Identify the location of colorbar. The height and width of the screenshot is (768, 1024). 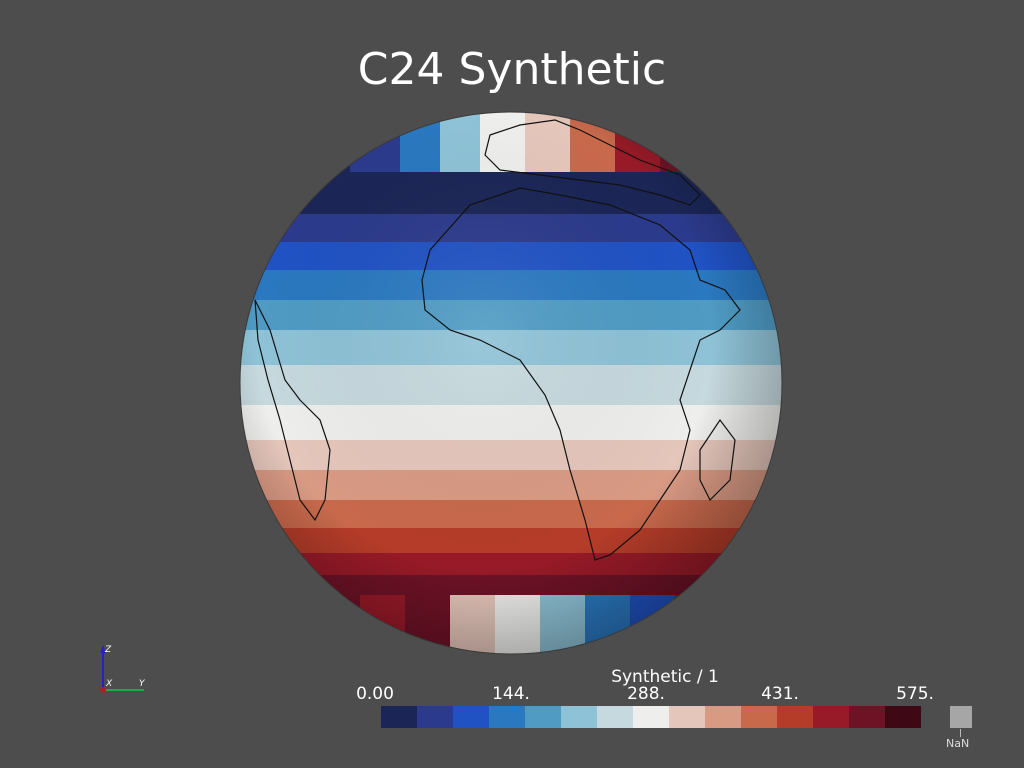
(651, 717).